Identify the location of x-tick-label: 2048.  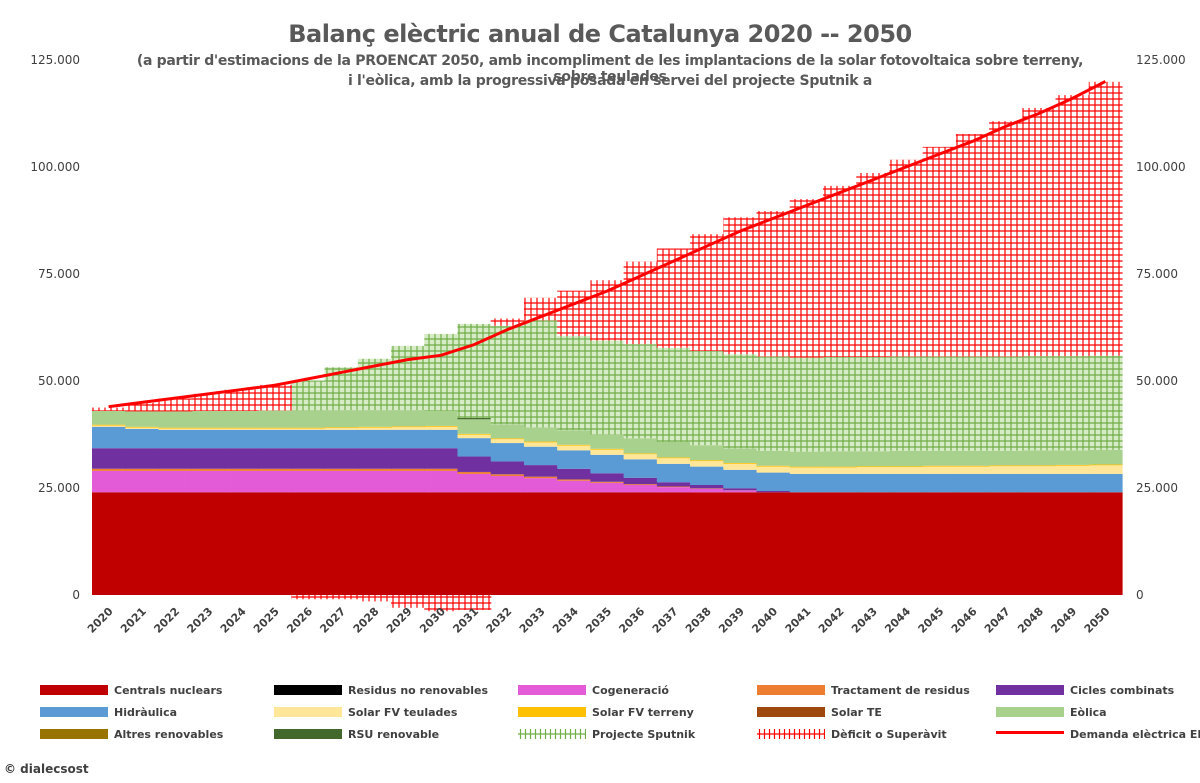
(1030, 620).